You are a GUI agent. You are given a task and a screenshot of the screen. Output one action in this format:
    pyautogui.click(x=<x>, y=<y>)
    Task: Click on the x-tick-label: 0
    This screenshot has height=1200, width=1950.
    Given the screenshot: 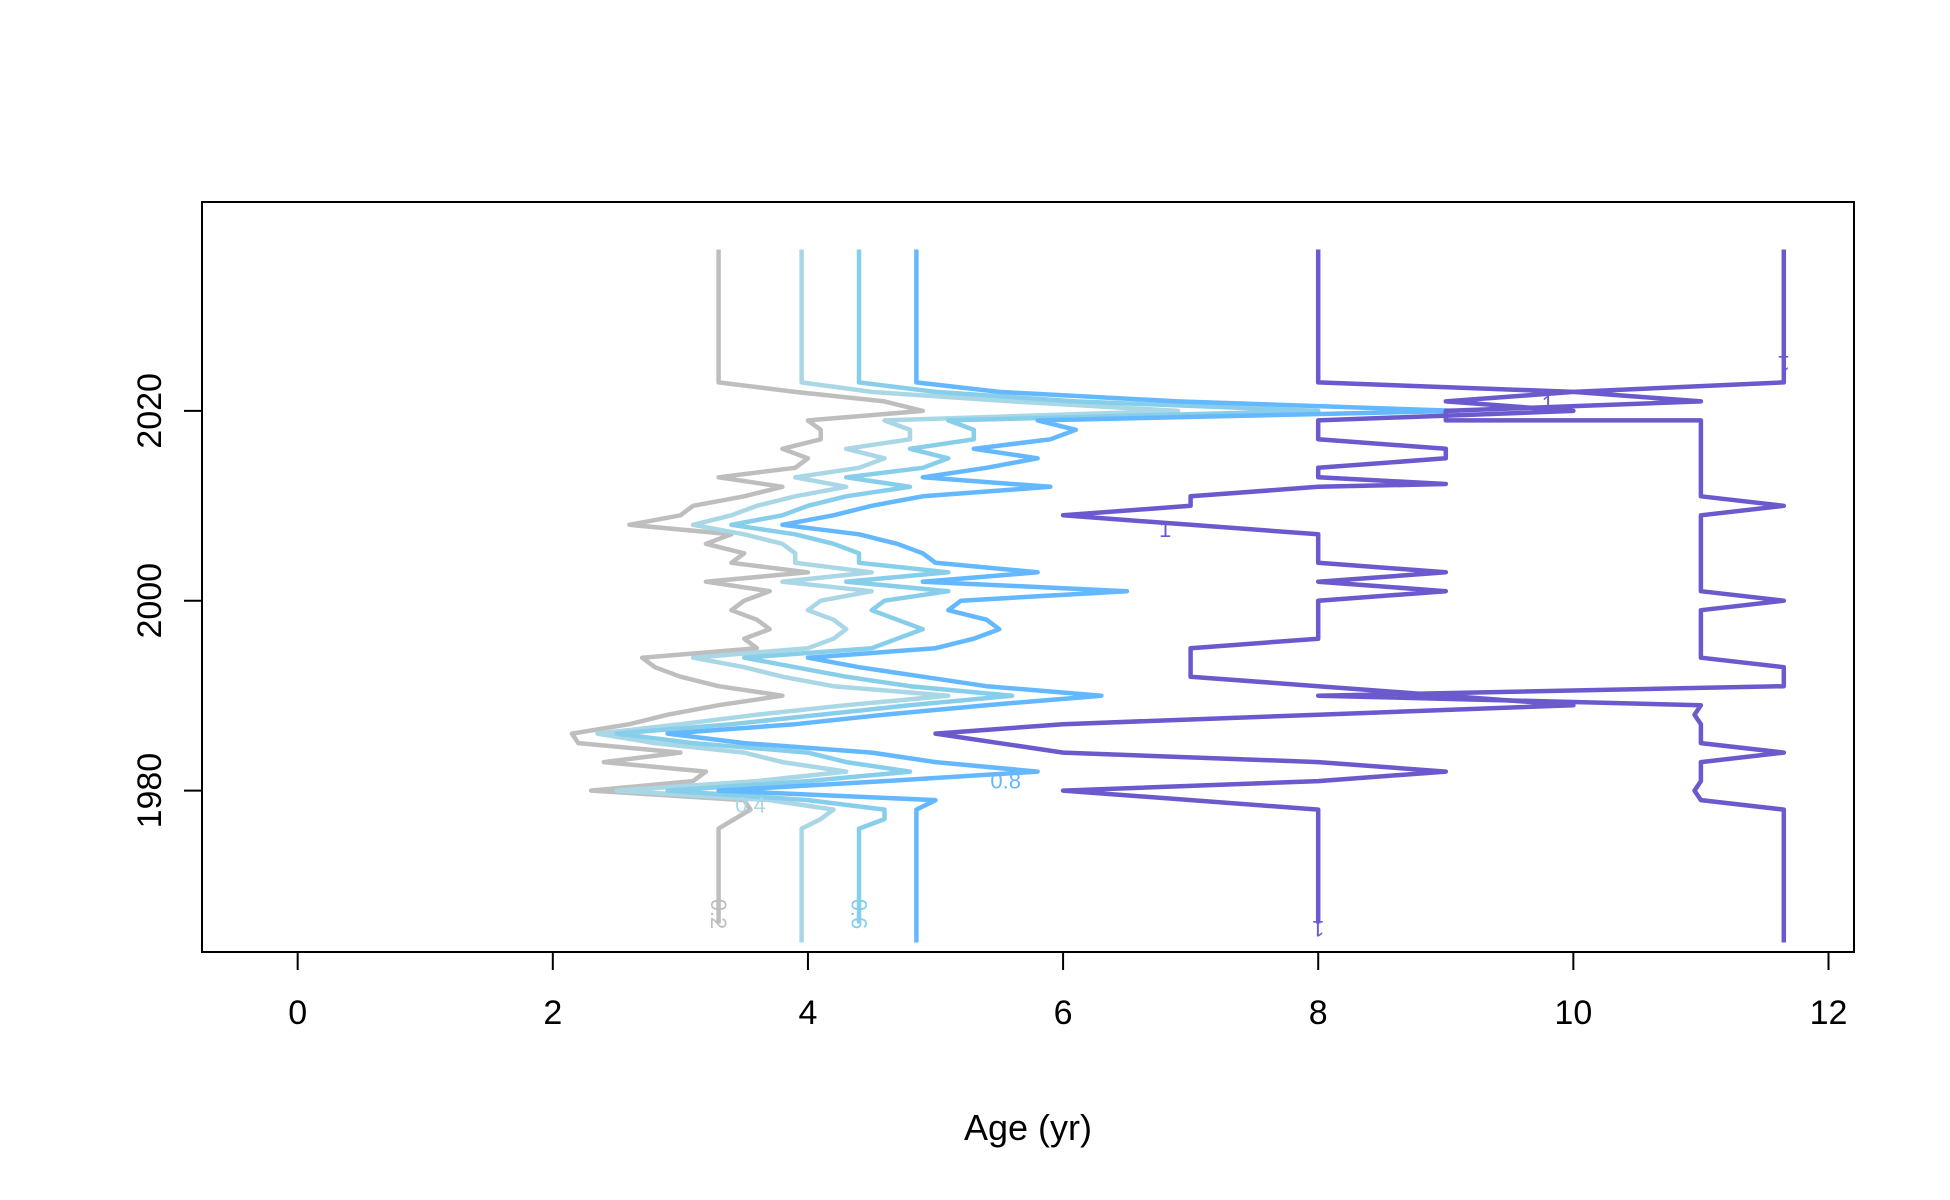 What is the action you would take?
    pyautogui.click(x=297, y=1013)
    